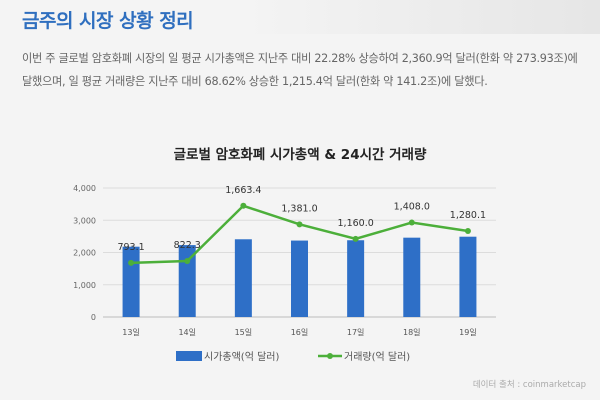  Describe the element at coordinates (330, 356) in the screenshot. I see `legend-marker-volume` at that location.